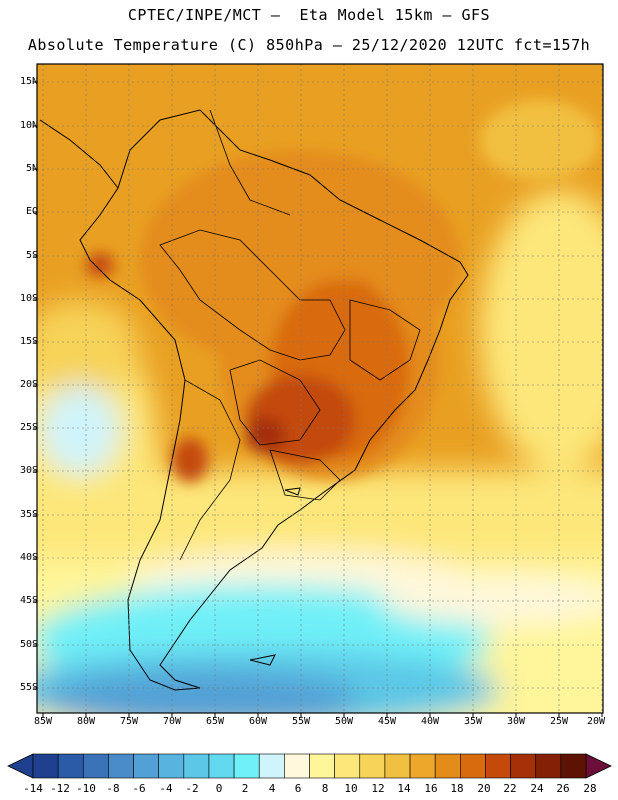 The width and height of the screenshot is (618, 800). What do you see at coordinates (28, 341) in the screenshot?
I see `lat-label: 15S` at bounding box center [28, 341].